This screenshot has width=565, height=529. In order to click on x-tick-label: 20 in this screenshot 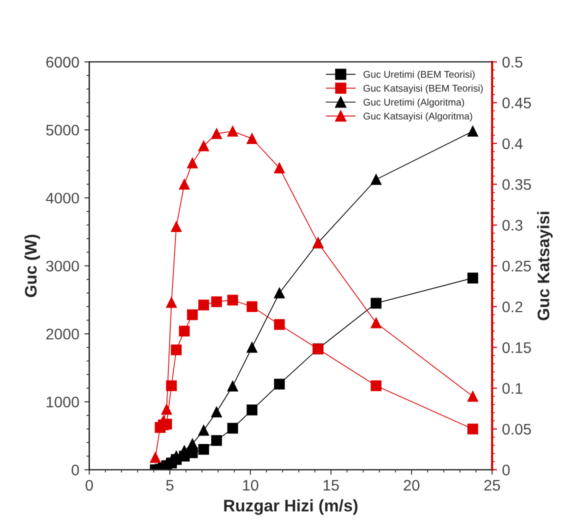, I will do `click(412, 485)`.